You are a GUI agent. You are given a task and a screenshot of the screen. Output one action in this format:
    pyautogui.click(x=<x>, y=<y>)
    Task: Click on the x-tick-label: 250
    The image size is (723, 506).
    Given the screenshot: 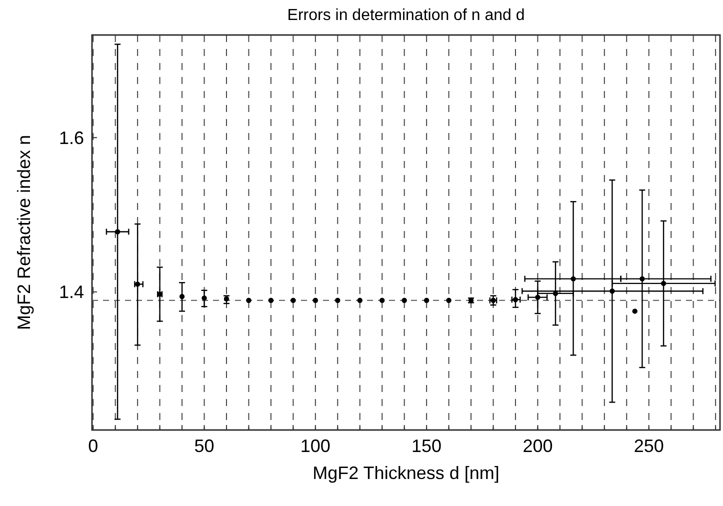 What is the action you would take?
    pyautogui.click(x=649, y=446)
    